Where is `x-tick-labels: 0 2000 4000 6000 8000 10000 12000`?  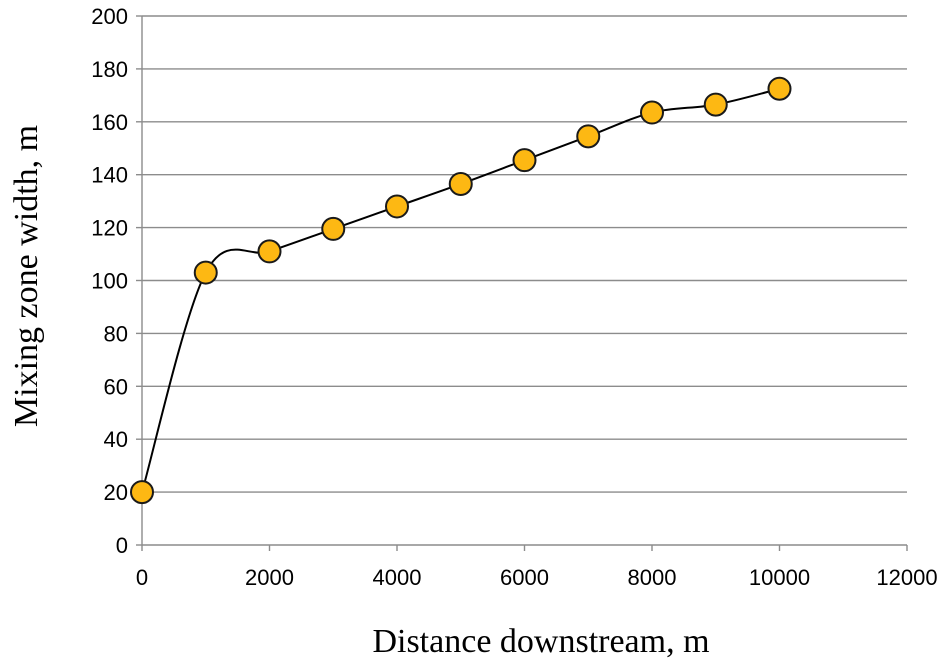
x-tick-labels: 0 2000 4000 6000 8000 10000 12000 is located at coordinates (537, 577).